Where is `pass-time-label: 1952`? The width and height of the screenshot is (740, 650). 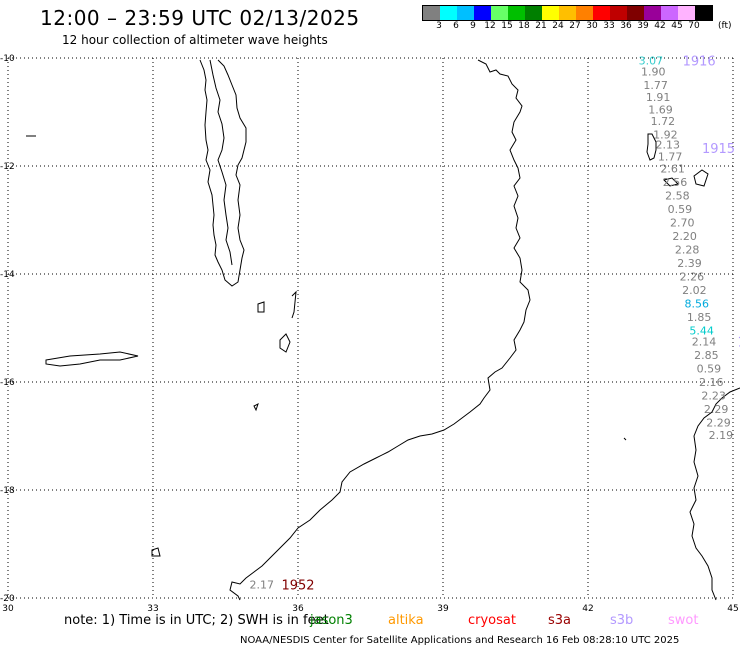 pass-time-label: 1952 is located at coordinates (297, 586).